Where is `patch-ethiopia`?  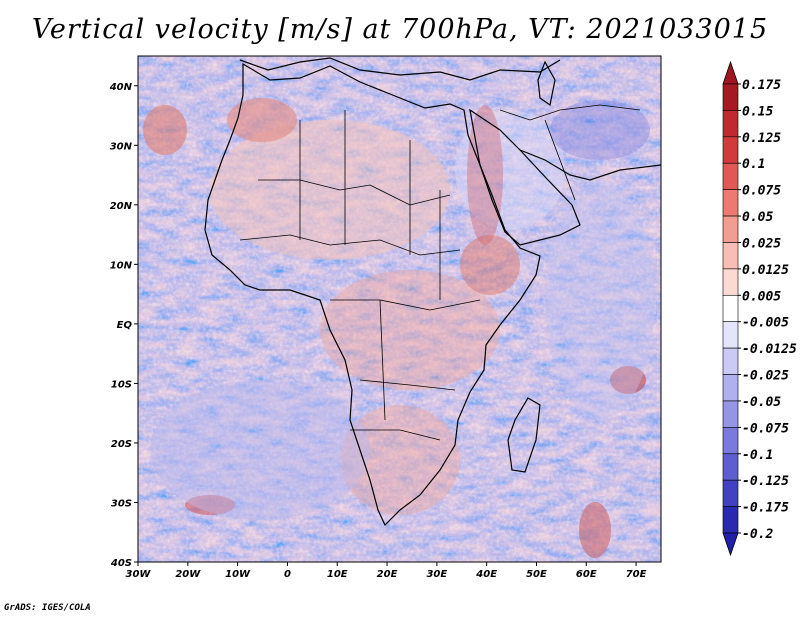 patch-ethiopia is located at coordinates (490, 265).